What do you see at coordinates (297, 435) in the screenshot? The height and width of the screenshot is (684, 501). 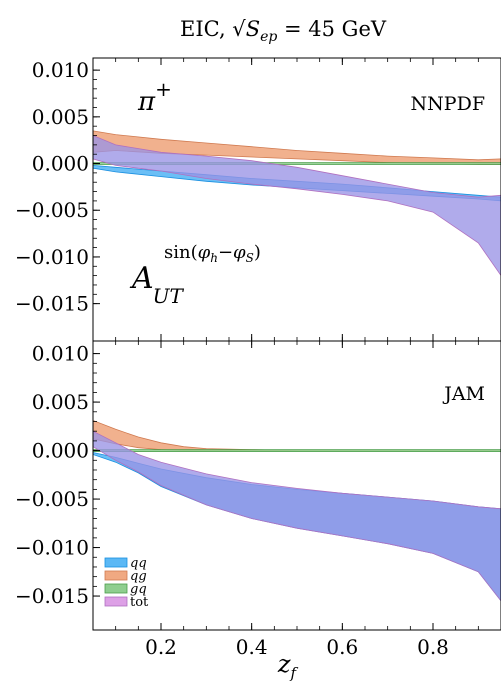 I see `band-qg` at bounding box center [297, 435].